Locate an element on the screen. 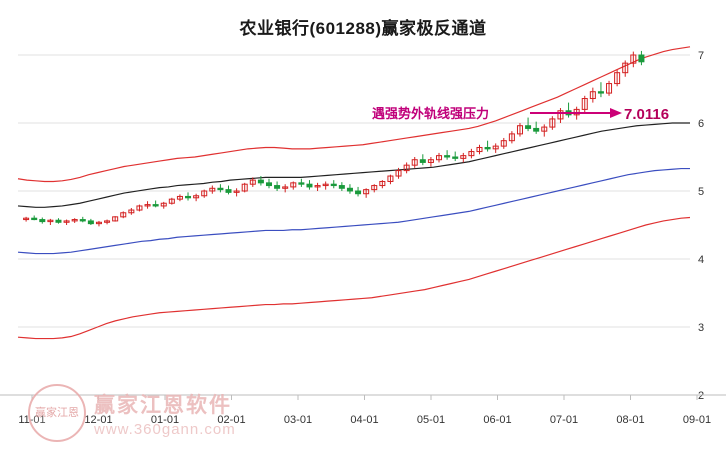  y-axis-tick-label: 6 is located at coordinates (701, 124).